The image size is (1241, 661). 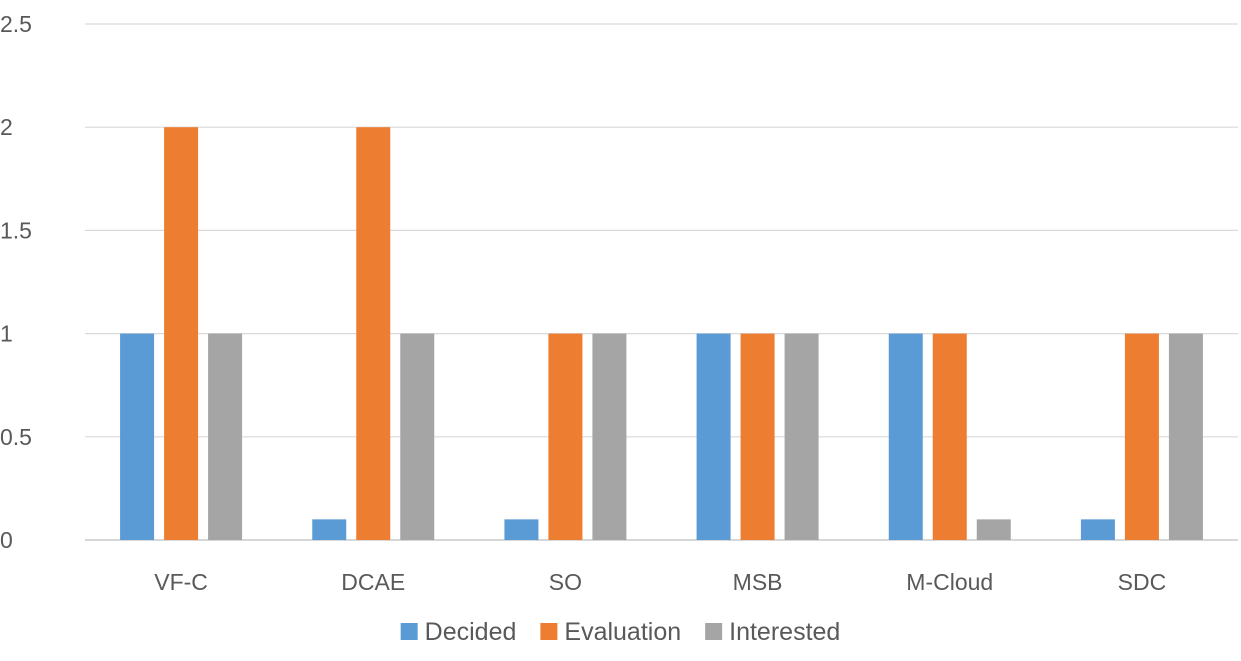 What do you see at coordinates (373, 582) in the screenshot?
I see `x-category-label: DCAE` at bounding box center [373, 582].